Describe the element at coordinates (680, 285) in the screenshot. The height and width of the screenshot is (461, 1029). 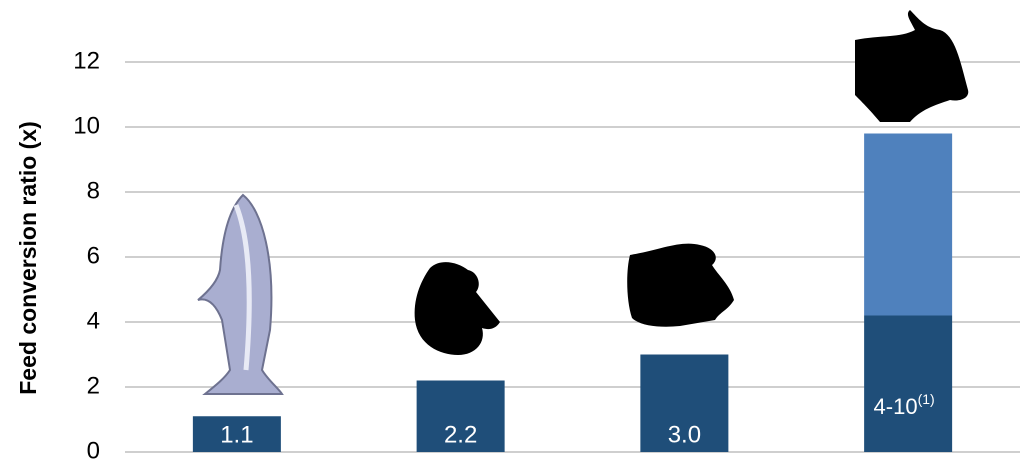
I see `pig-icon` at that location.